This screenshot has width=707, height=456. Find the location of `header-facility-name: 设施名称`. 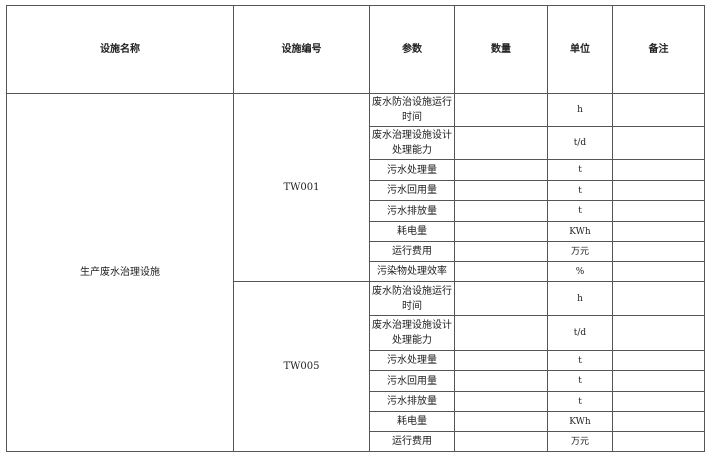

header-facility-name: 设施名称 is located at coordinates (120, 49).